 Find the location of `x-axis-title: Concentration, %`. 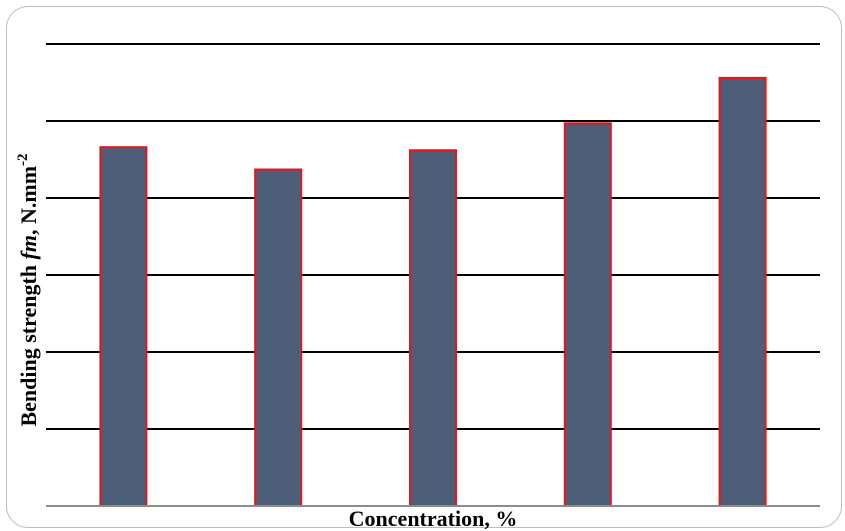

x-axis-title: Concentration, % is located at coordinates (433, 518).